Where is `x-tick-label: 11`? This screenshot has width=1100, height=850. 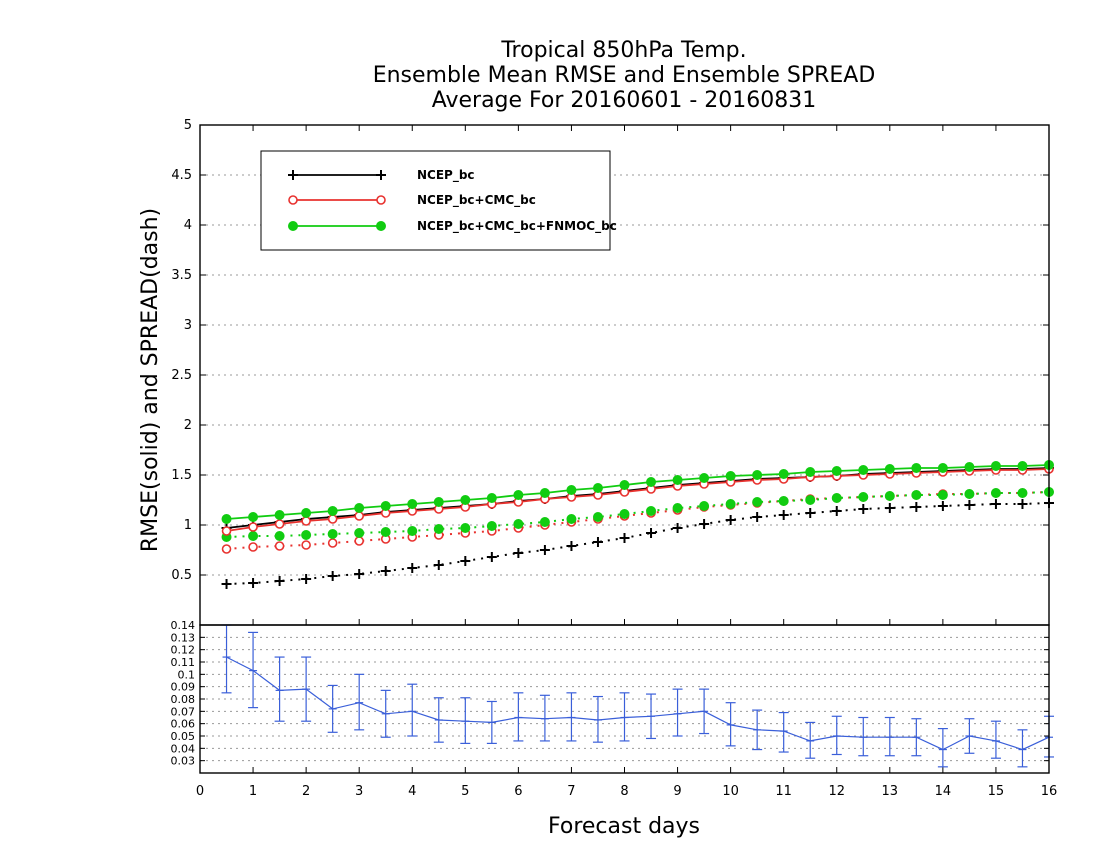
x-tick-label: 11 is located at coordinates (783, 791).